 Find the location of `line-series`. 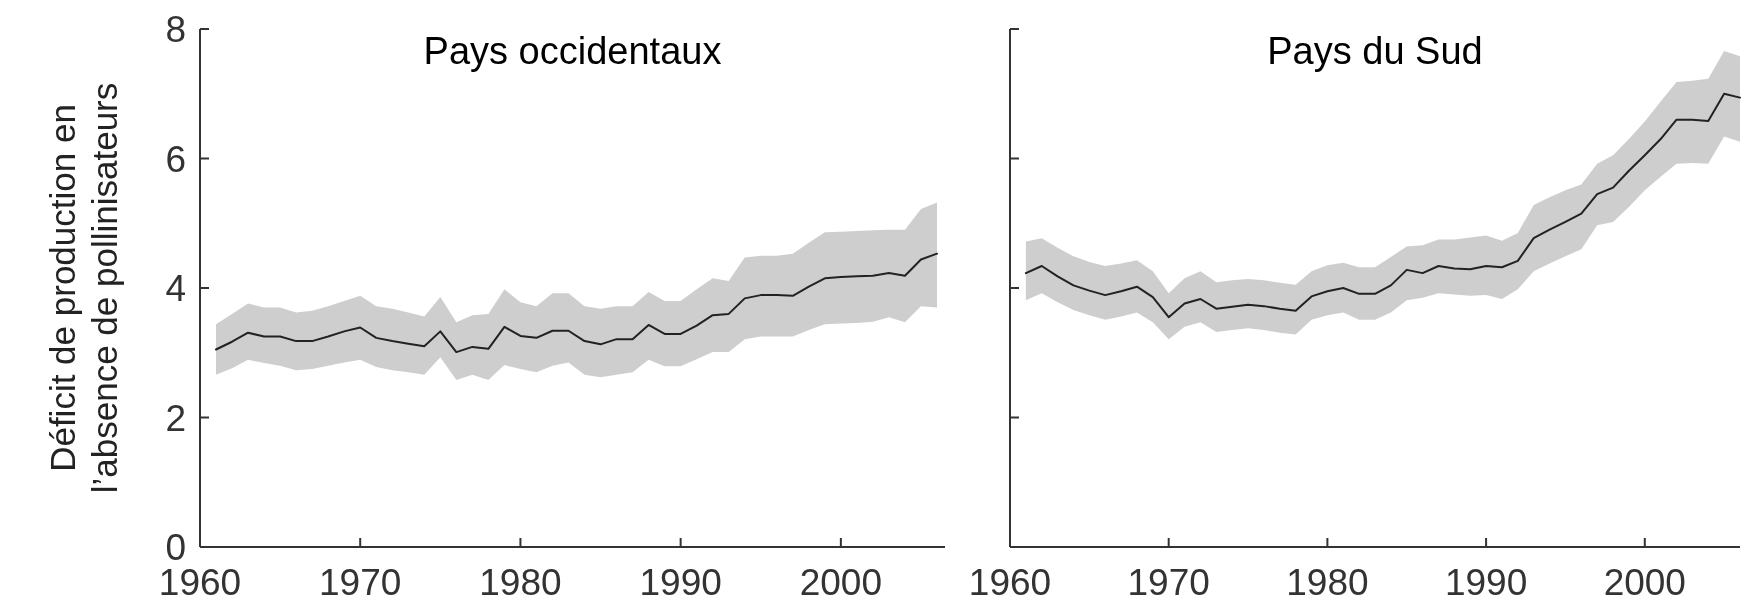

line-series is located at coordinates (576, 303).